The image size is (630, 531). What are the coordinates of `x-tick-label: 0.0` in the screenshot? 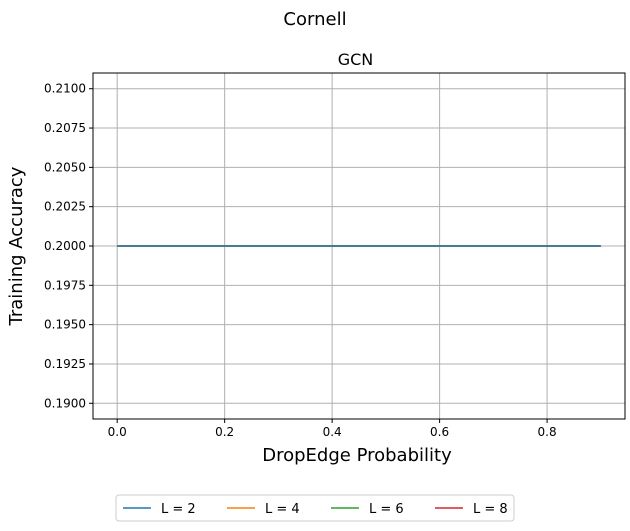 It's located at (117, 432).